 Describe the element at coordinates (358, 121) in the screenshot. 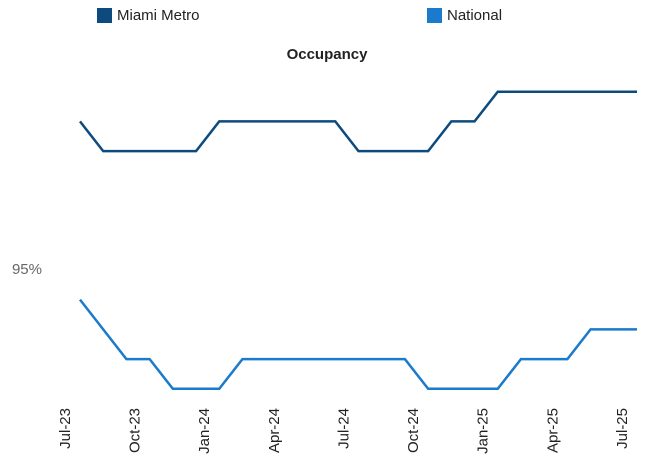

I see `line` at that location.